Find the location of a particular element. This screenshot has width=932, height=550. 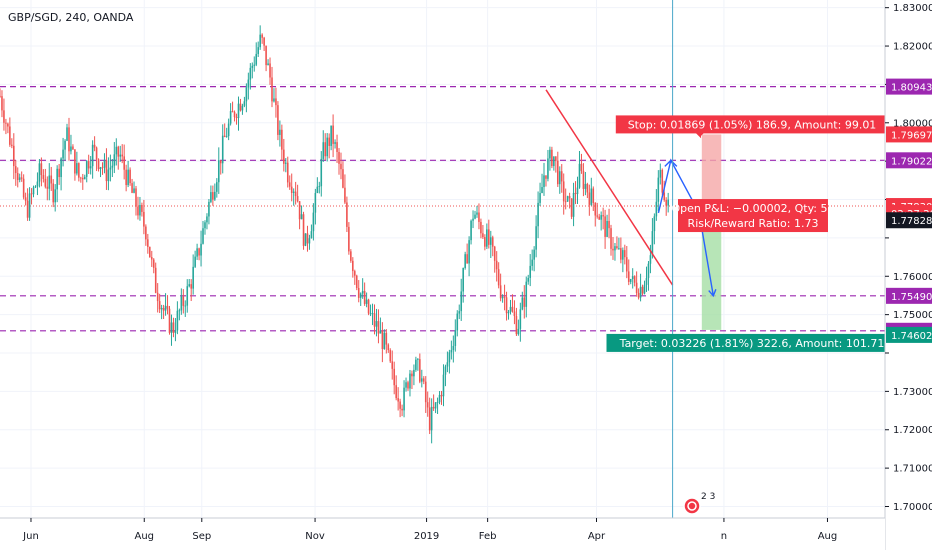

trend-line is located at coordinates (609, 187).